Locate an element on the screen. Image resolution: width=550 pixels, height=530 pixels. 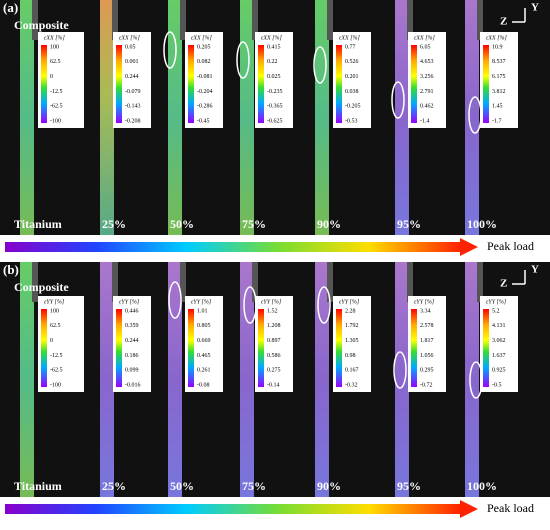
colorbar-tick: -0.079 is located at coordinates (133, 92).